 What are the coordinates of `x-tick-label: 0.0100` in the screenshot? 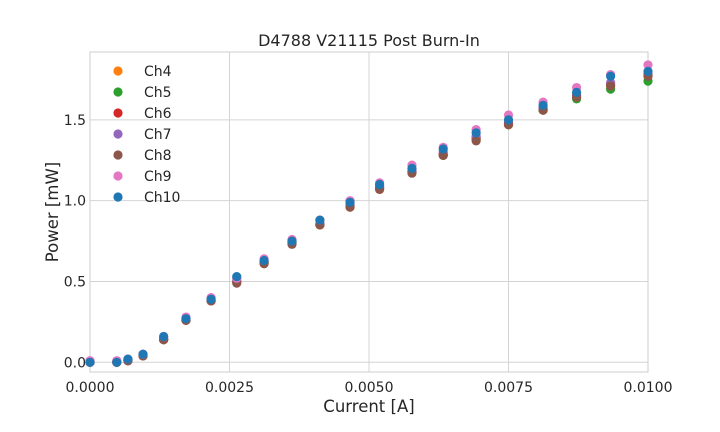 It's located at (648, 388).